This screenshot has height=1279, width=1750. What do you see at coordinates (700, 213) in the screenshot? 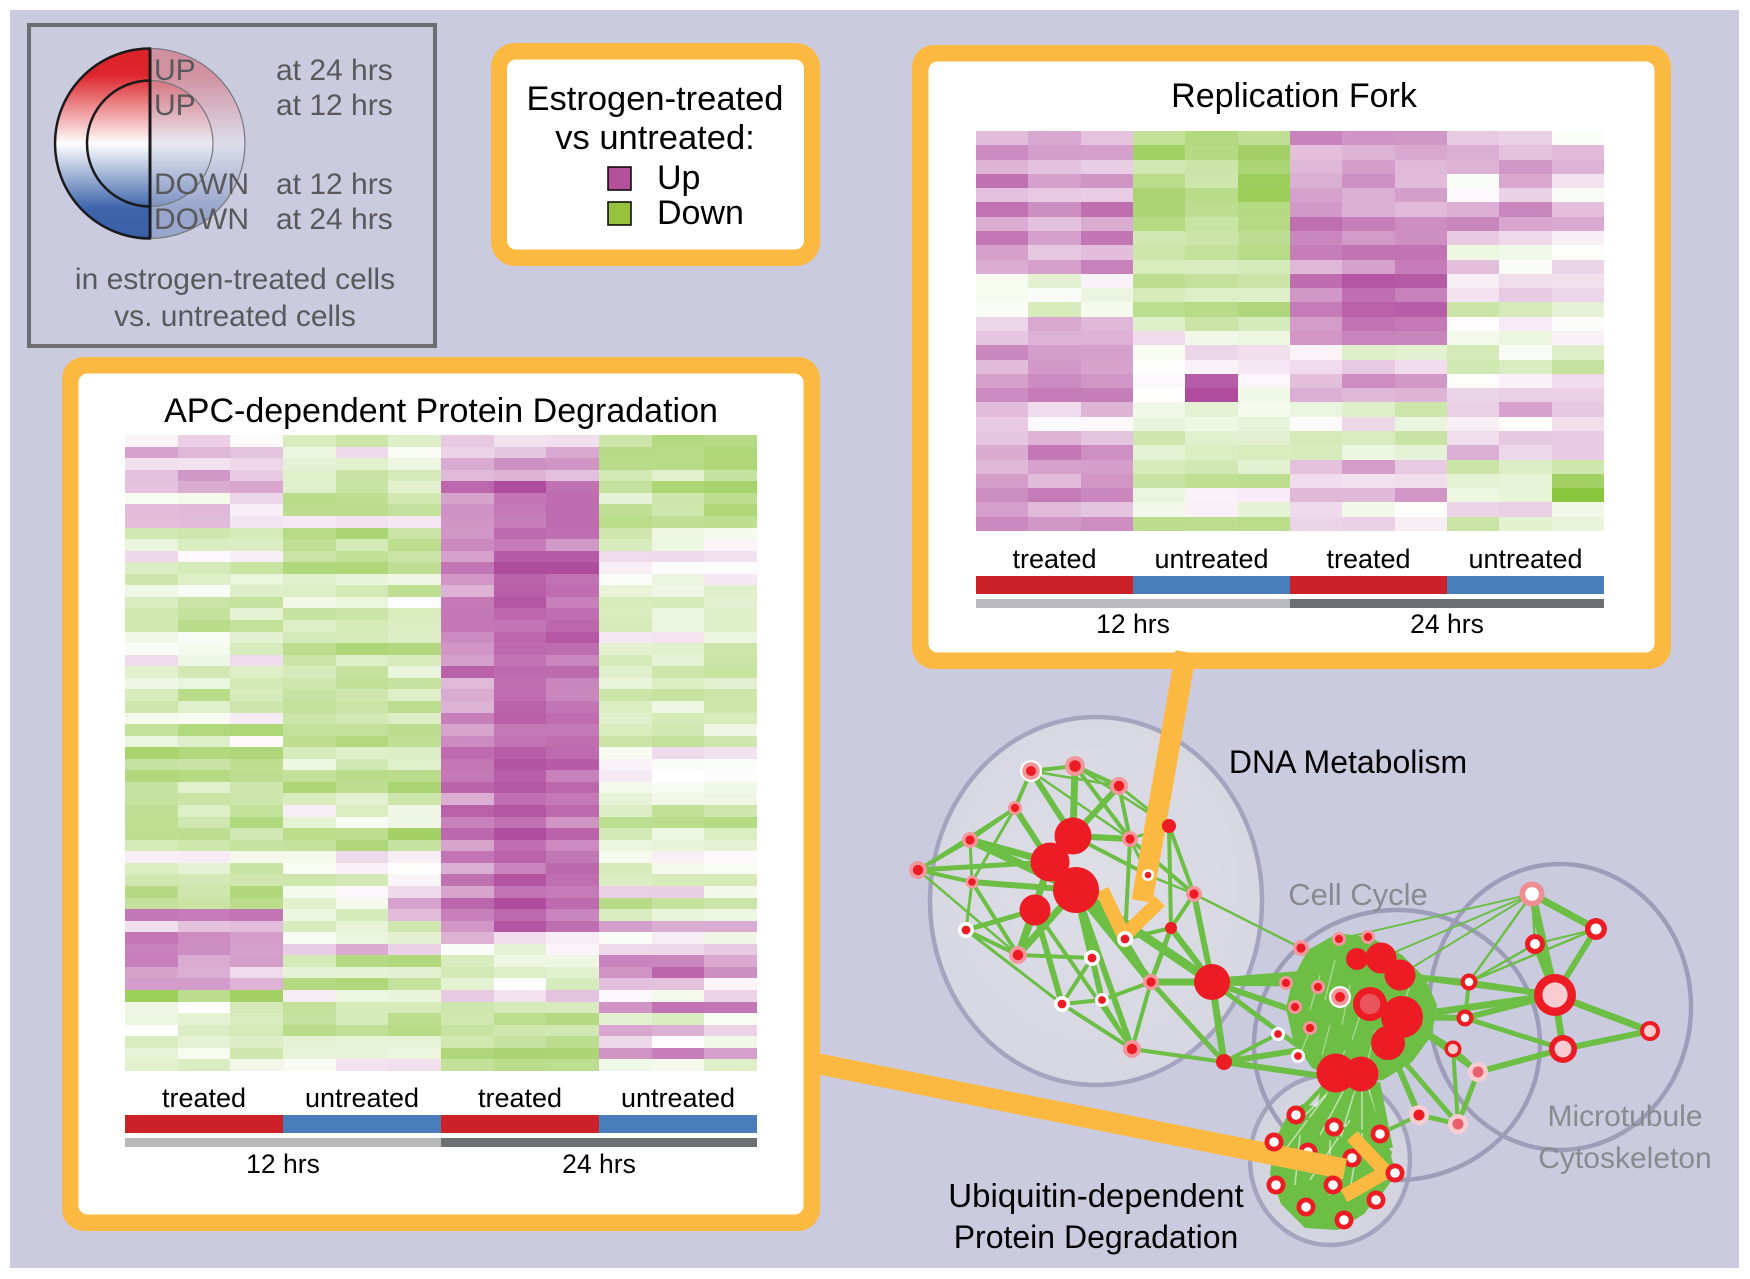
I see `svg-text: Down` at bounding box center [700, 213].